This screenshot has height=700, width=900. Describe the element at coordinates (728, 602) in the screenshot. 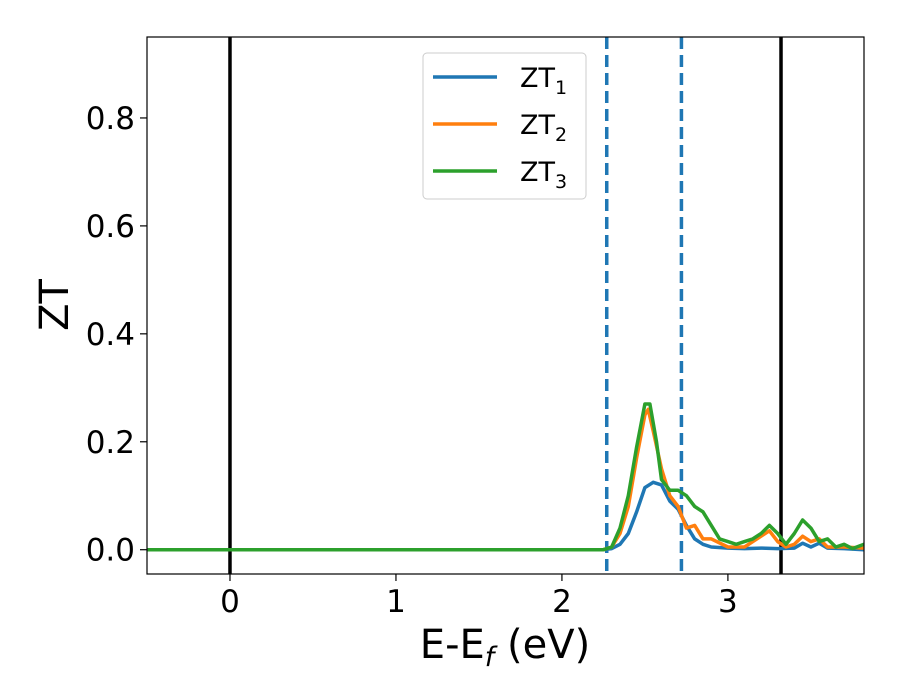

I see `x-tick-label-3: 3` at that location.